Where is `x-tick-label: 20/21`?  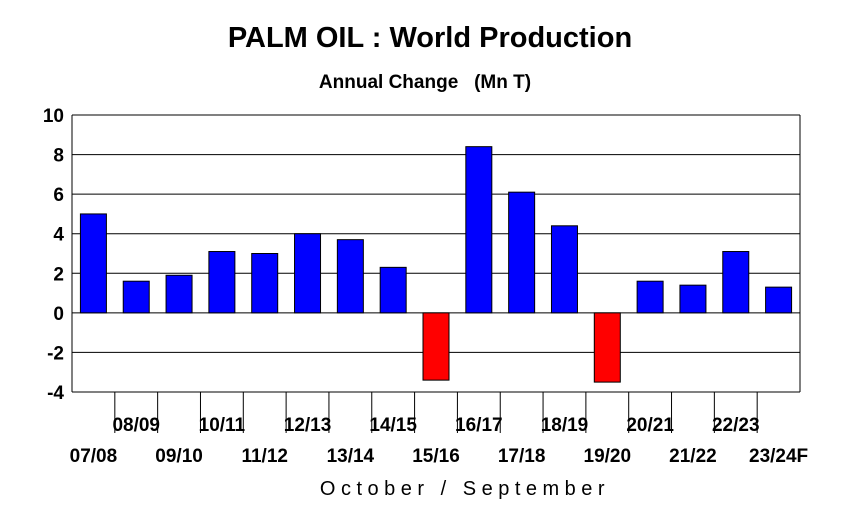
x-tick-label: 20/21 is located at coordinates (650, 425).